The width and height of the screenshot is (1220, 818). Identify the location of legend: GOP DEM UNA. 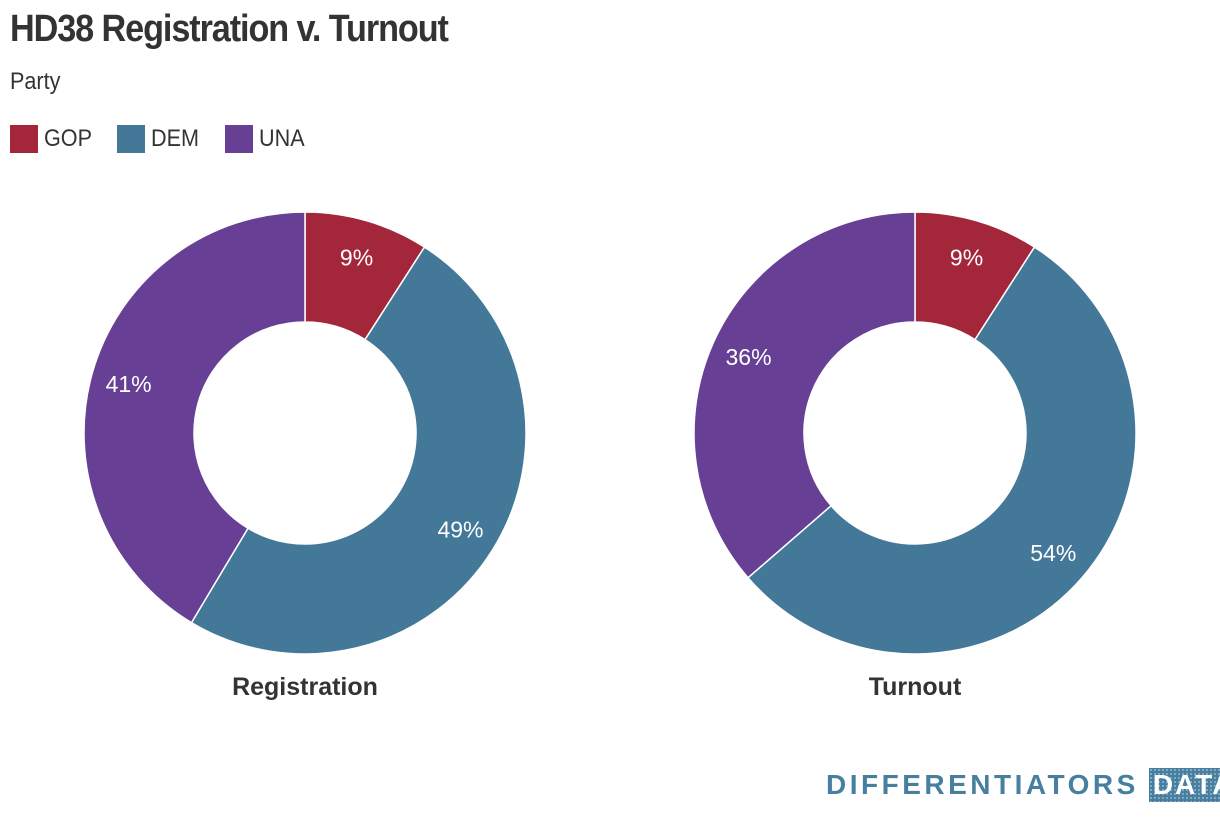
(169, 139).